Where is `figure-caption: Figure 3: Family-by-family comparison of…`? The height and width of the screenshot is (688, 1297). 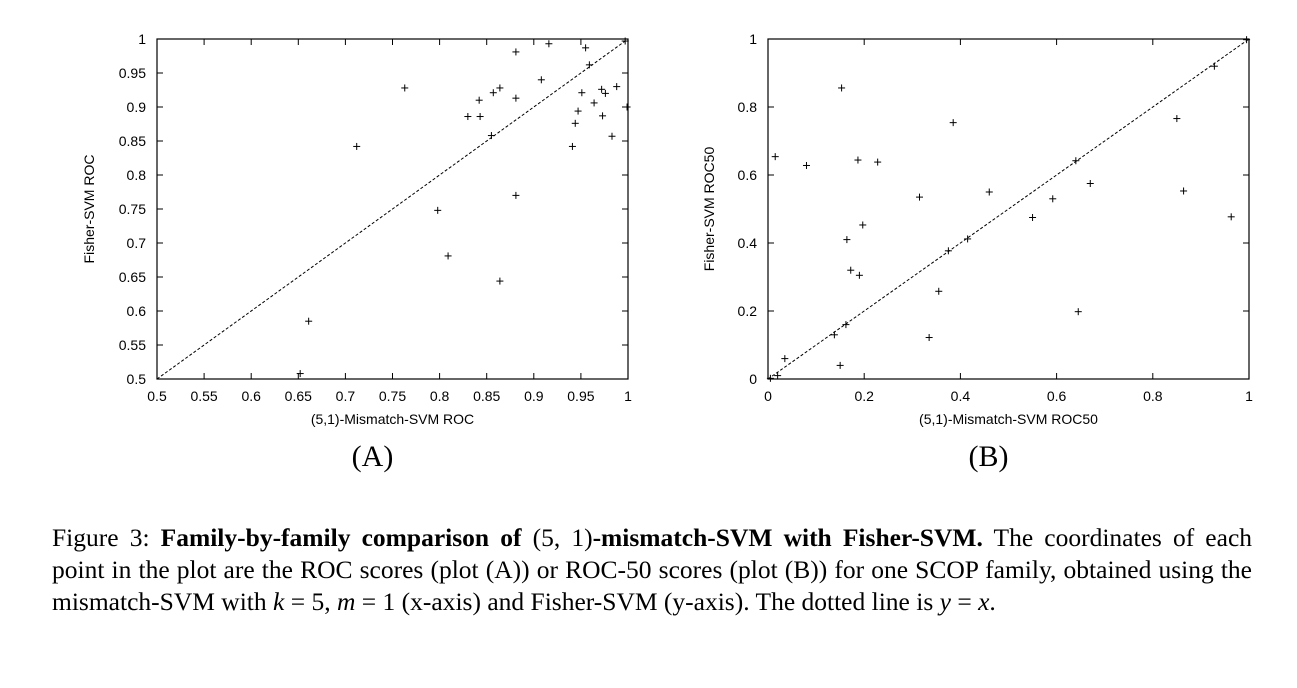
figure-caption: Figure 3: Family-by-family comparison of… is located at coordinates (652, 570).